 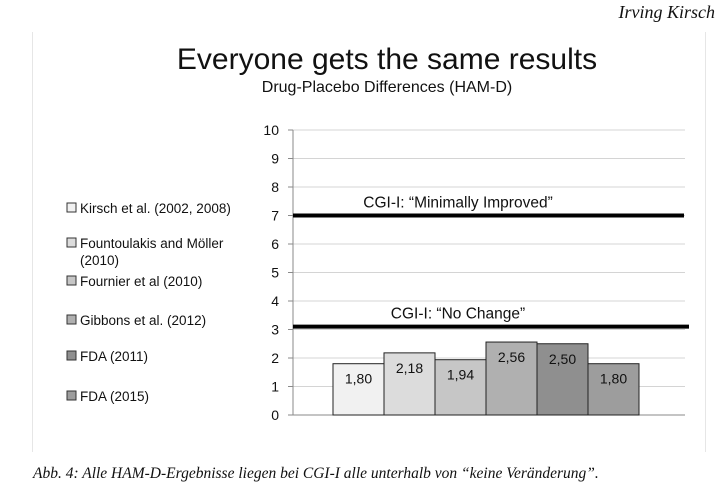 What do you see at coordinates (141, 281) in the screenshot?
I see `legend-label: Fournier et al (2010)` at bounding box center [141, 281].